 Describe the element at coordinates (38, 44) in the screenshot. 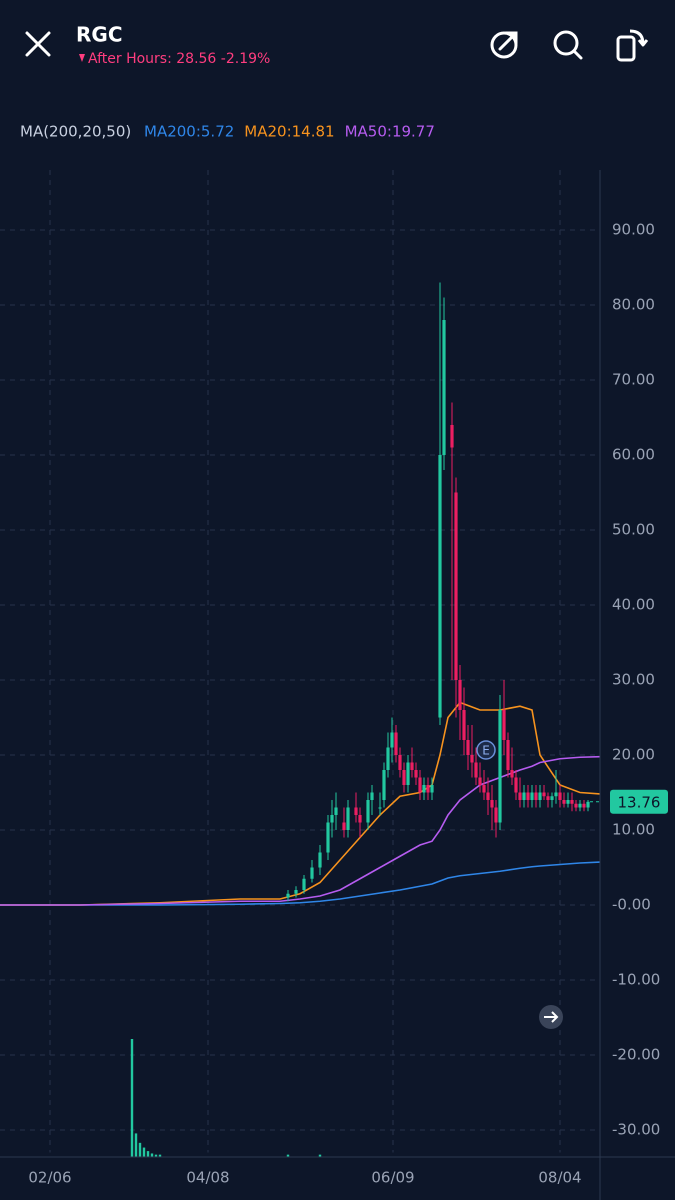

I see `close-button` at that location.